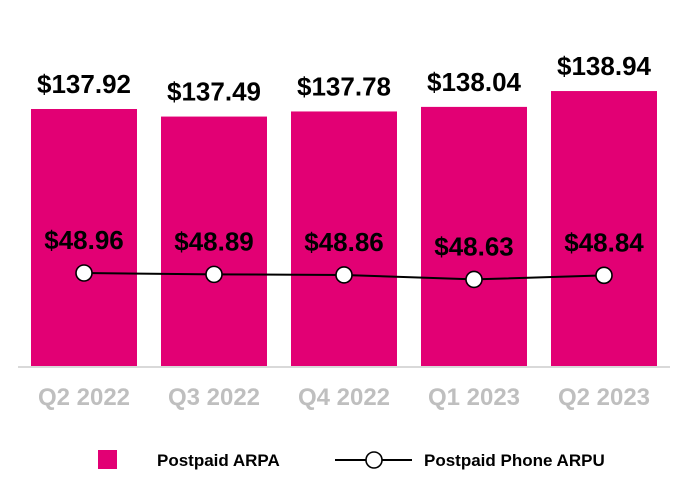 The height and width of the screenshot is (500, 690). Describe the element at coordinates (107, 459) in the screenshot. I see `legend-arpa-swatch` at that location.